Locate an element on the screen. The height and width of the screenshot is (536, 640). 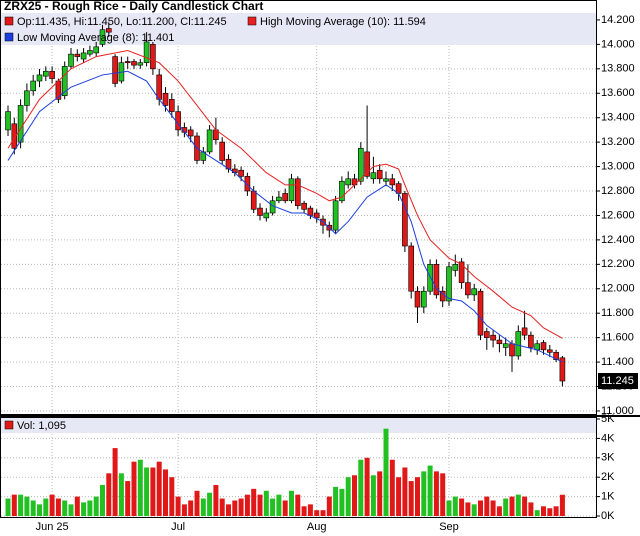
y-tick-label: 13.800 is located at coordinates (618, 69).